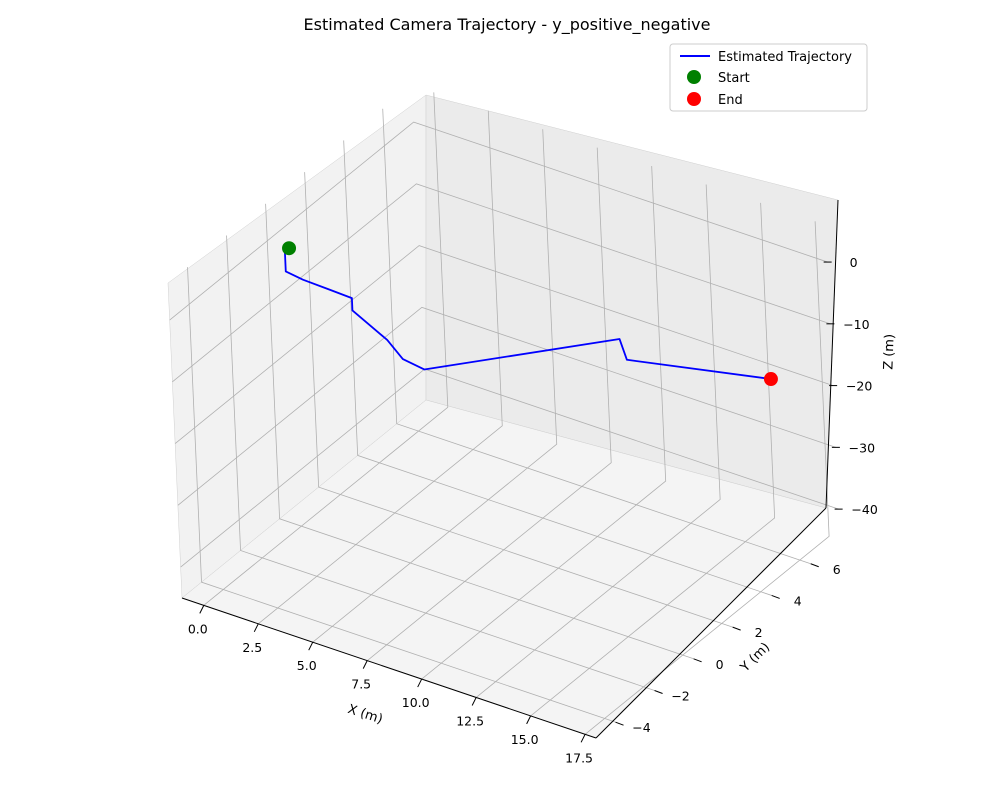  Describe the element at coordinates (470, 720) in the screenshot. I see `x-tick-label: 12.5` at that location.